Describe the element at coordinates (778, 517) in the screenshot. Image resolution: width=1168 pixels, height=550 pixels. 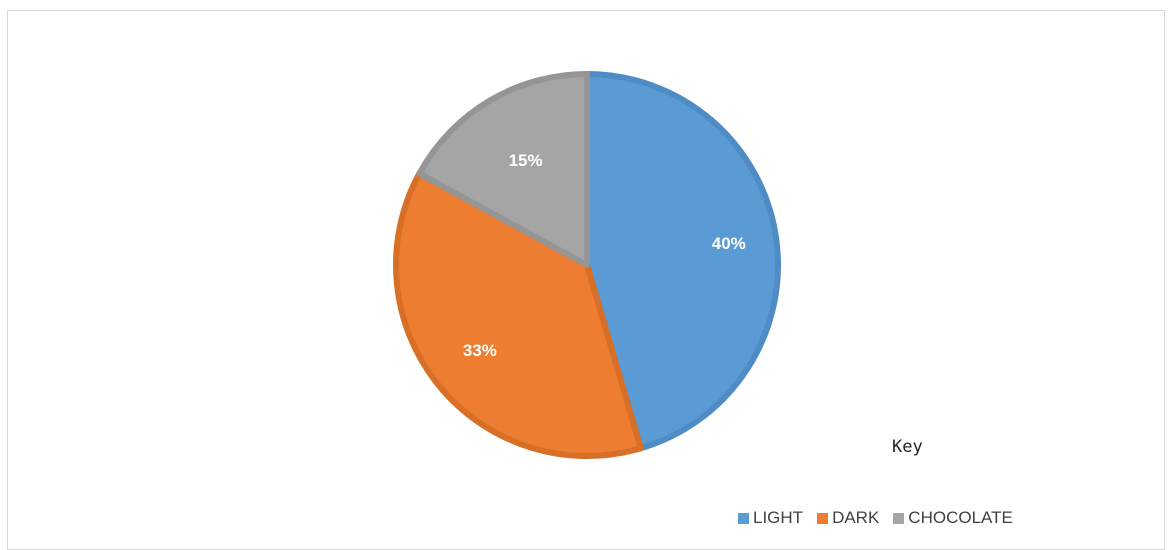
I see `legend-label-light: LIGHT` at that location.